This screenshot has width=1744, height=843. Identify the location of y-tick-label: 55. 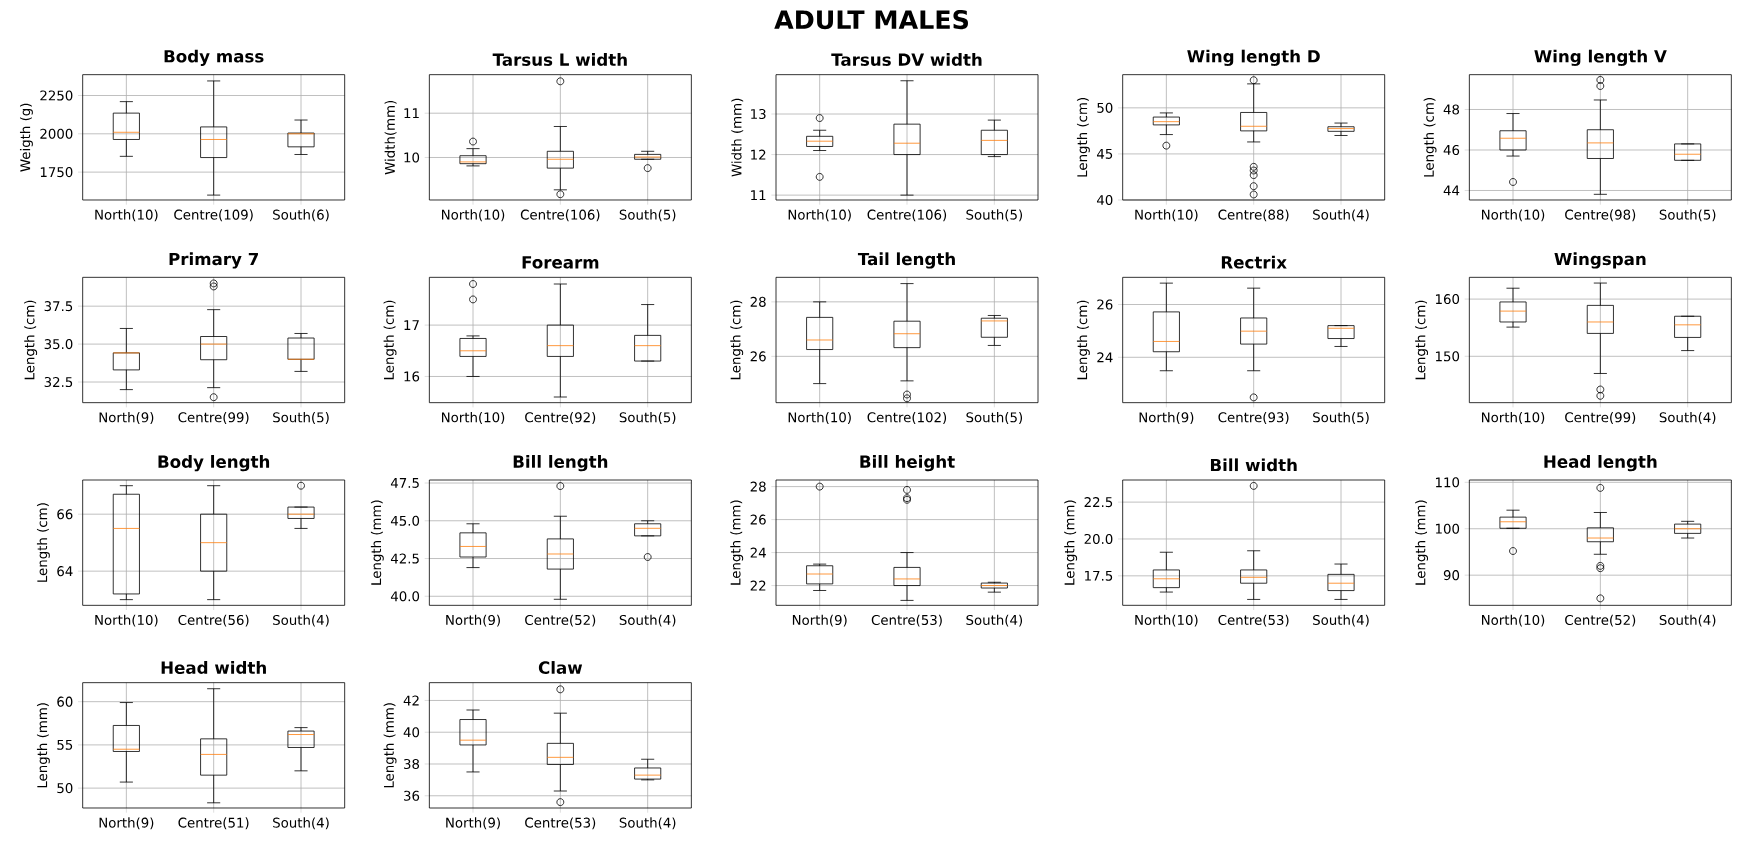
(65, 745).